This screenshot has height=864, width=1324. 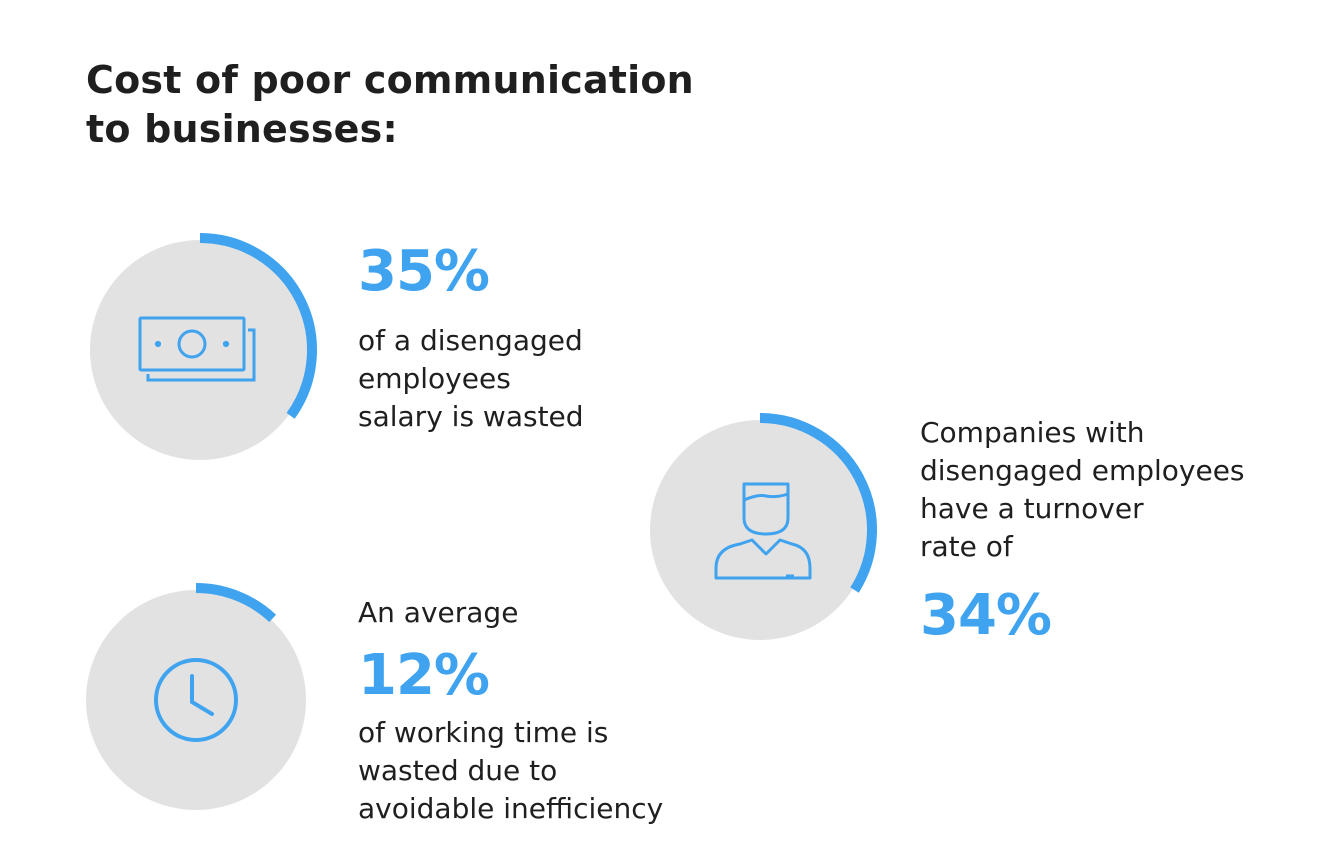 What do you see at coordinates (470, 340) in the screenshot?
I see `stat-salary-description-line-1: of a disengaged` at bounding box center [470, 340].